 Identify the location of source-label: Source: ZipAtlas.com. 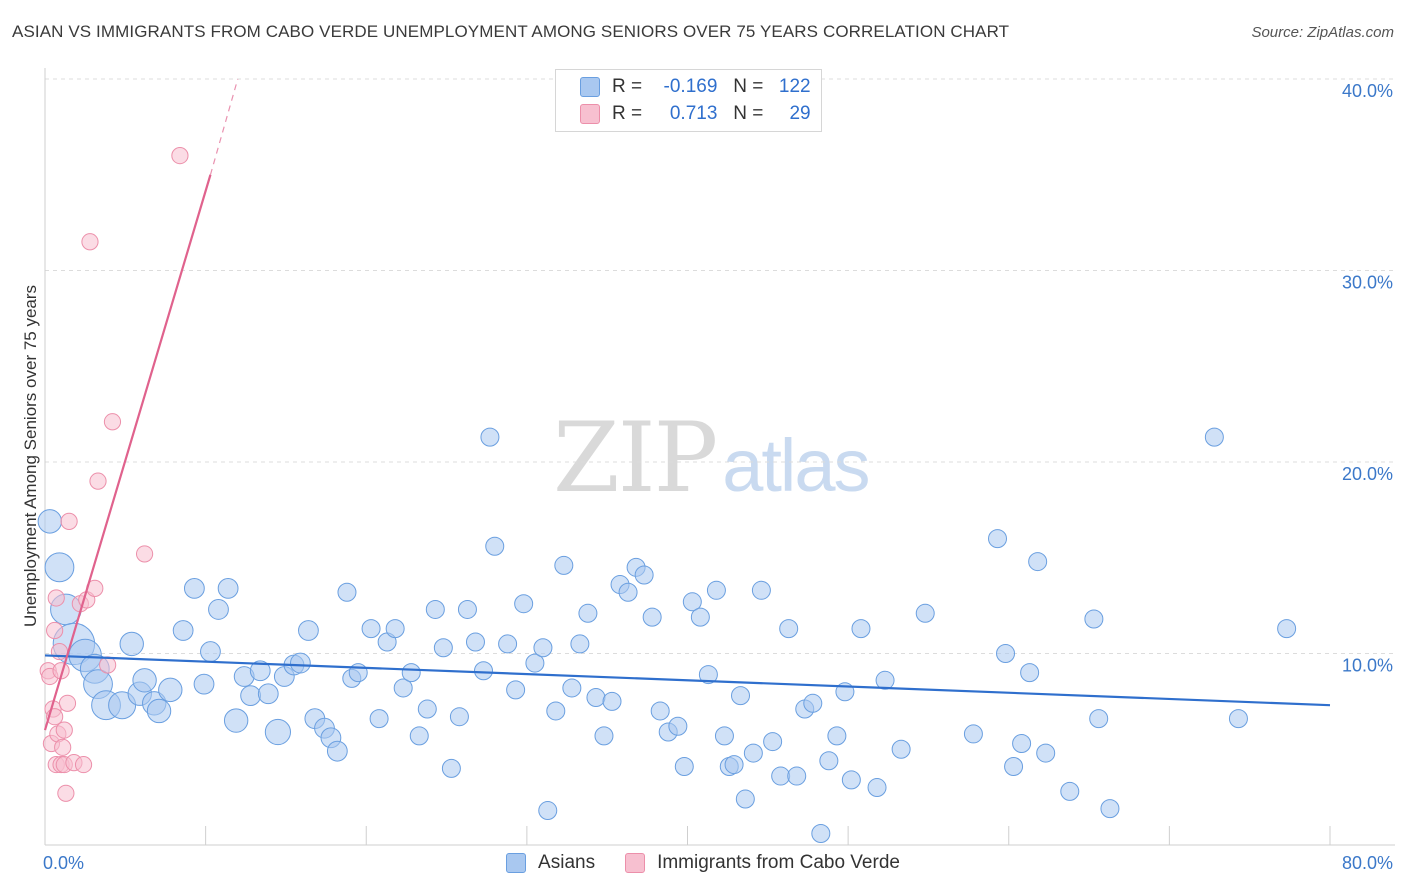
(1322, 32).